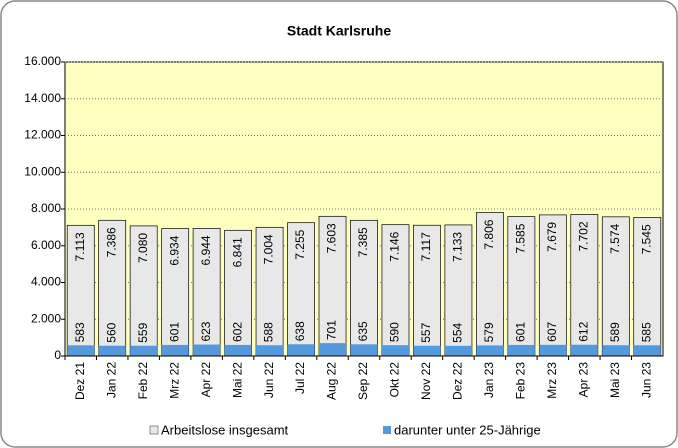  What do you see at coordinates (426, 332) in the screenshot?
I see `data-label: 557` at bounding box center [426, 332].